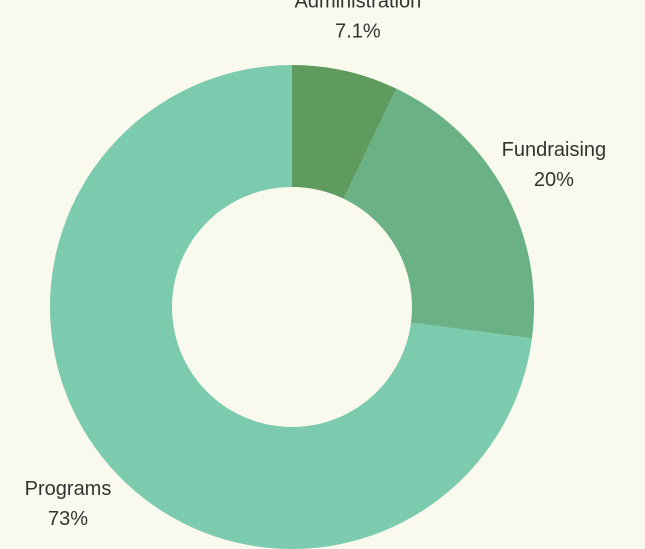 This screenshot has height=549, width=645. I want to click on slice-value-label: 7.1%, so click(358, 32).